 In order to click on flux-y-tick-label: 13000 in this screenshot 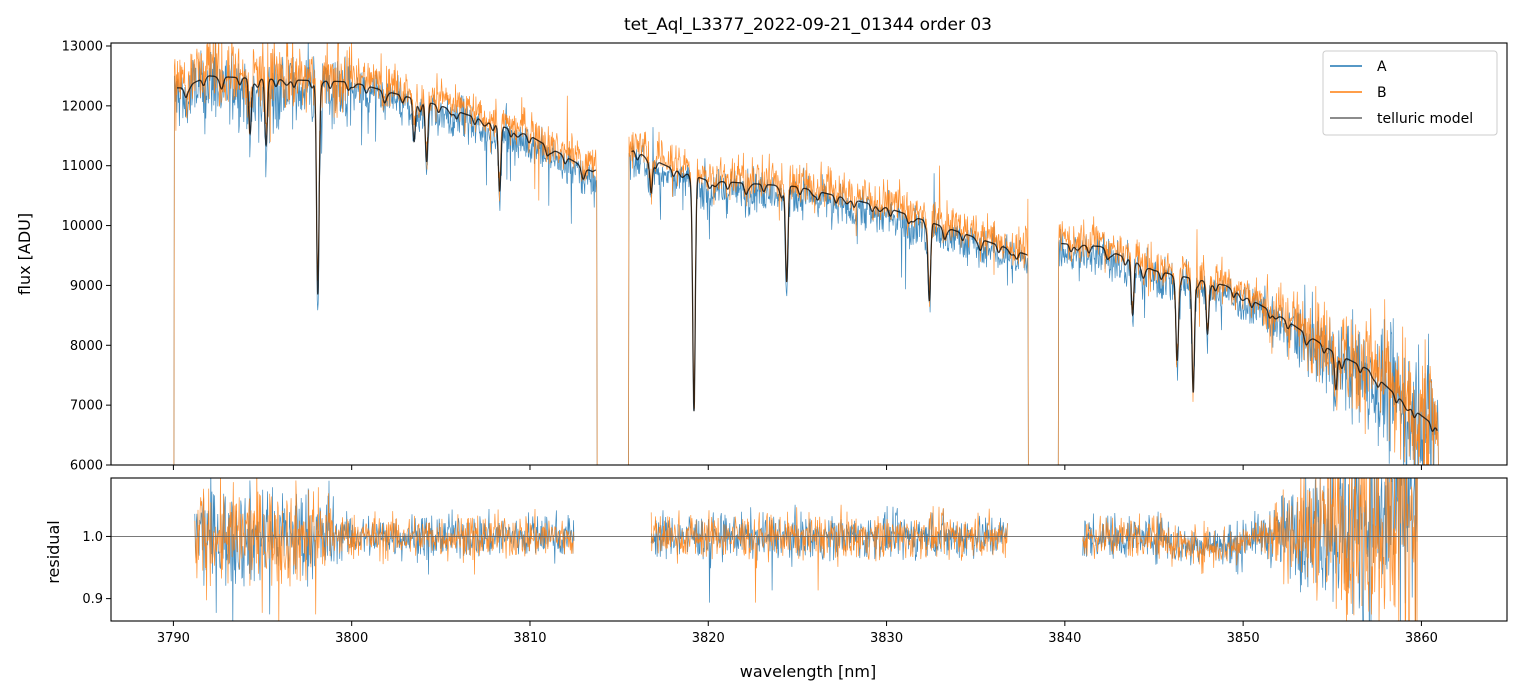, I will do `click(82, 46)`.